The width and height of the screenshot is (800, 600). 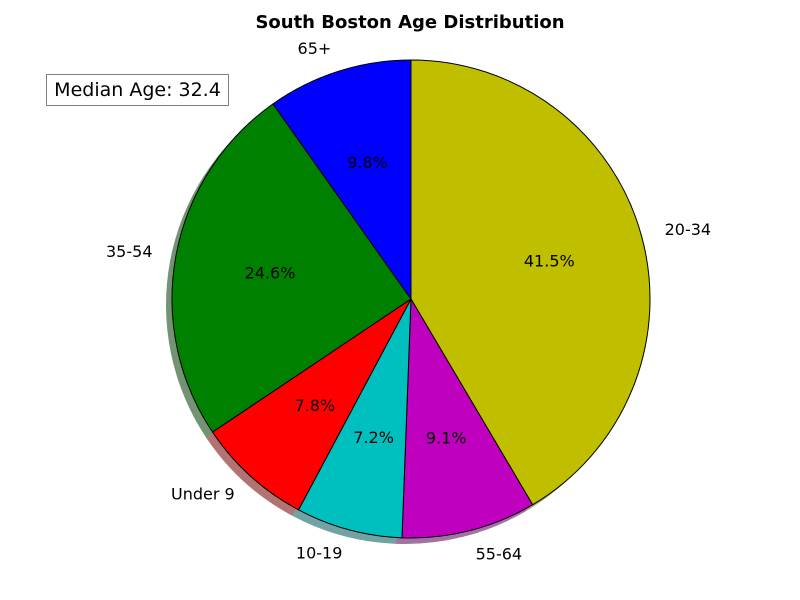 What do you see at coordinates (315, 48) in the screenshot?
I see `slice-label-65: 65+` at bounding box center [315, 48].